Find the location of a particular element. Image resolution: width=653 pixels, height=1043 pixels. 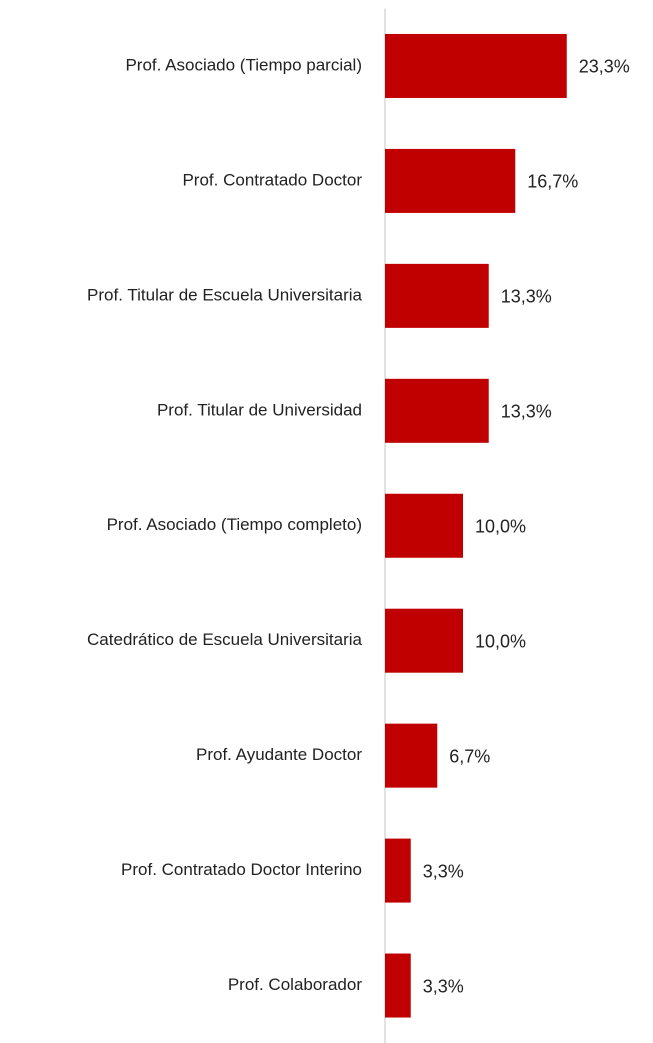

category-label: Prof. Asociado (Tiempo parcial) is located at coordinates (243, 64).